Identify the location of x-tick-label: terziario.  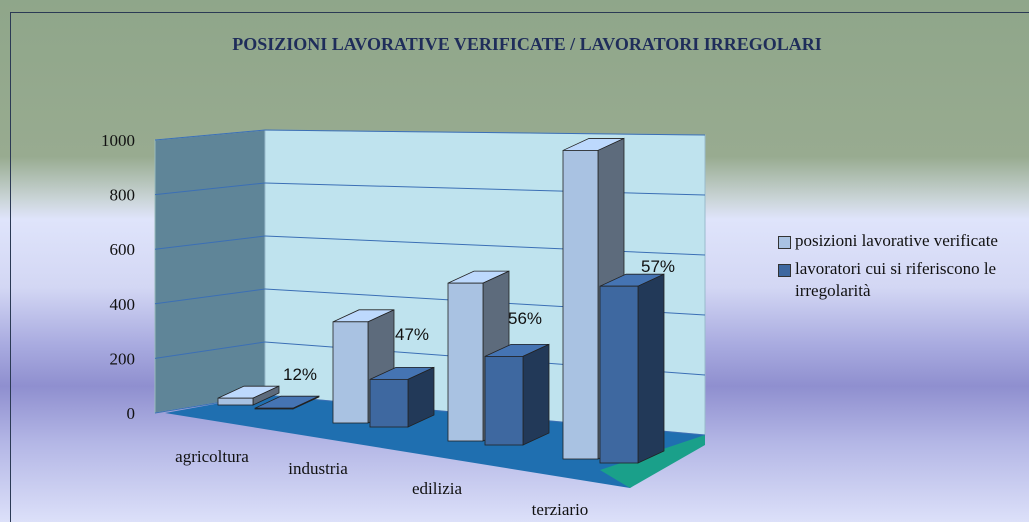
(560, 509).